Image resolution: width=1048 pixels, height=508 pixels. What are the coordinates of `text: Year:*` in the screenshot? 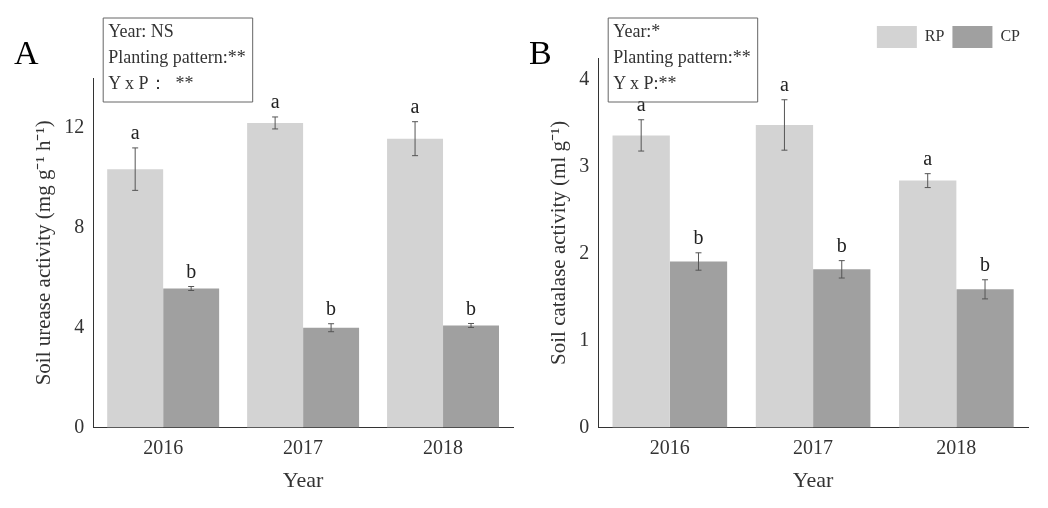 It's located at (637, 30).